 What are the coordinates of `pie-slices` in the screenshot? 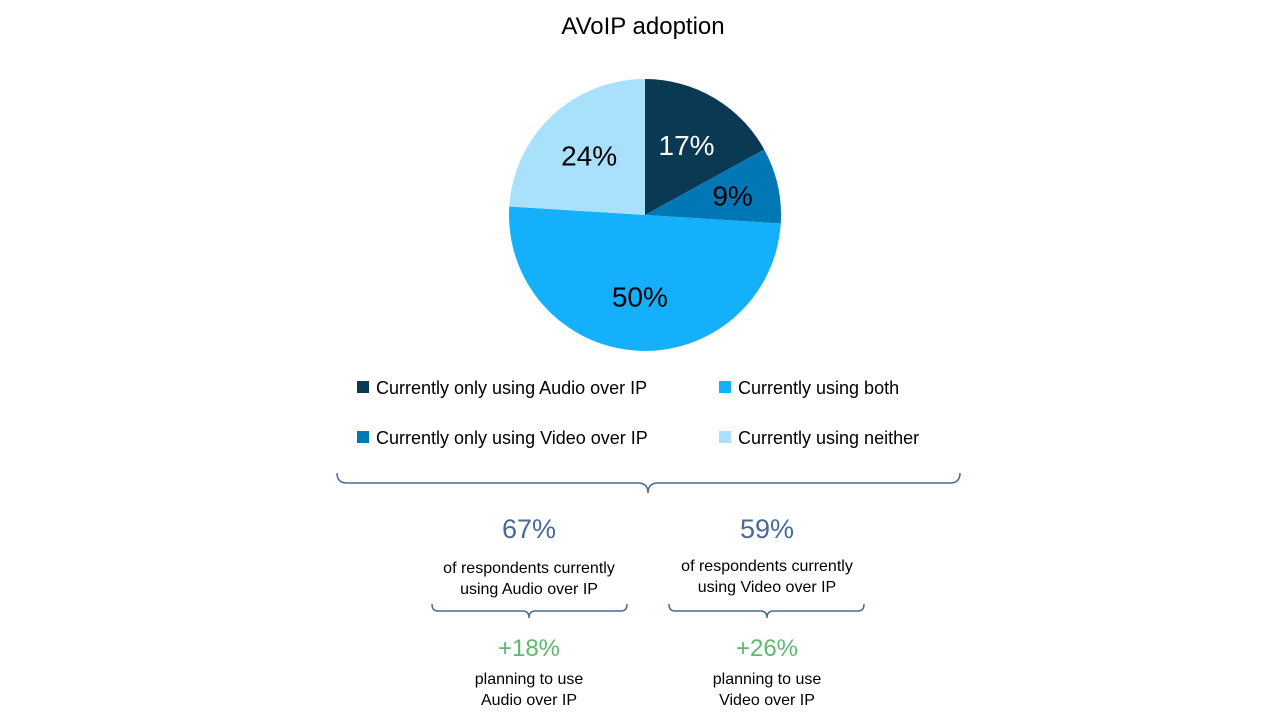 It's located at (645, 215).